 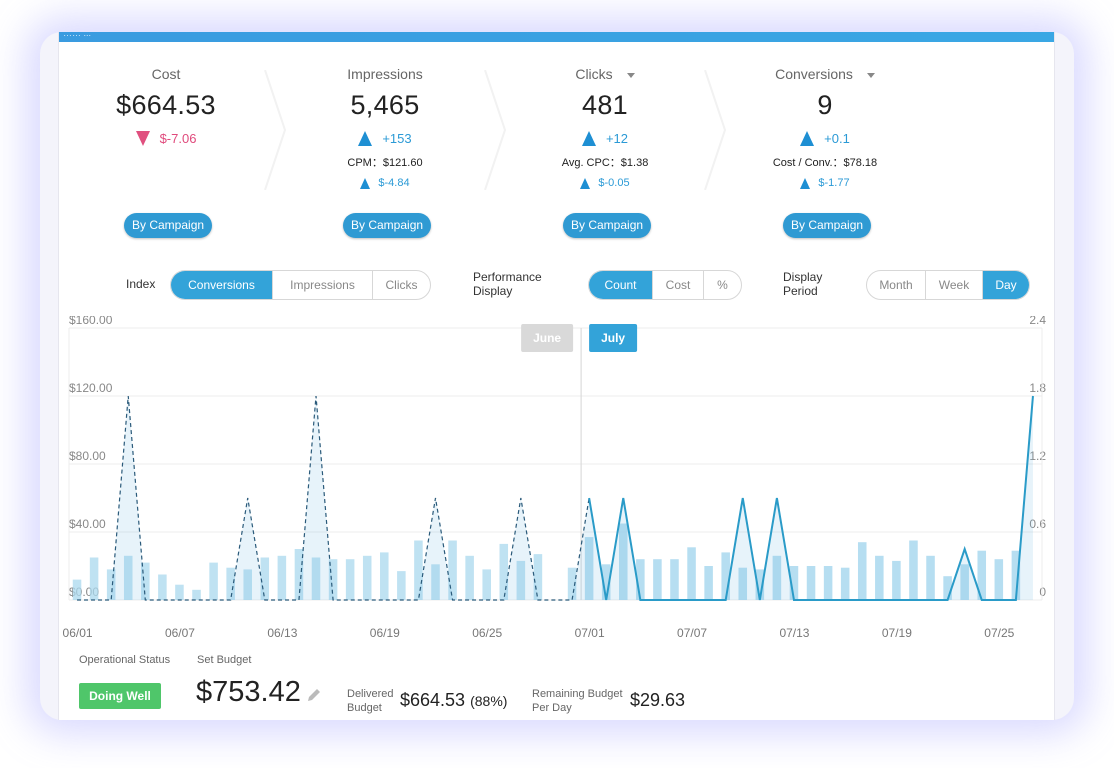 I want to click on y-right-tick-label: 1.8, so click(x=1037, y=388).